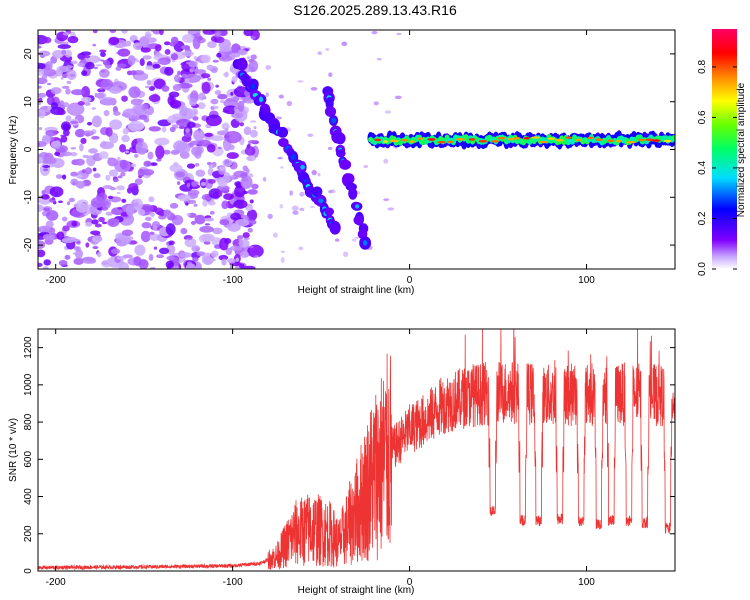 This screenshot has width=750, height=600. I want to click on snr-y-tick-label: 800, so click(28, 421).